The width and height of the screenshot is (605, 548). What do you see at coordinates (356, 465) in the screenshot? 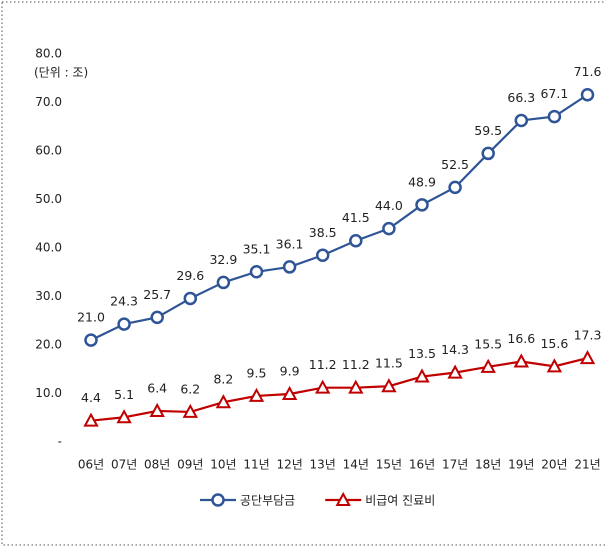
I see `x-tick-label: 14년` at bounding box center [356, 465].